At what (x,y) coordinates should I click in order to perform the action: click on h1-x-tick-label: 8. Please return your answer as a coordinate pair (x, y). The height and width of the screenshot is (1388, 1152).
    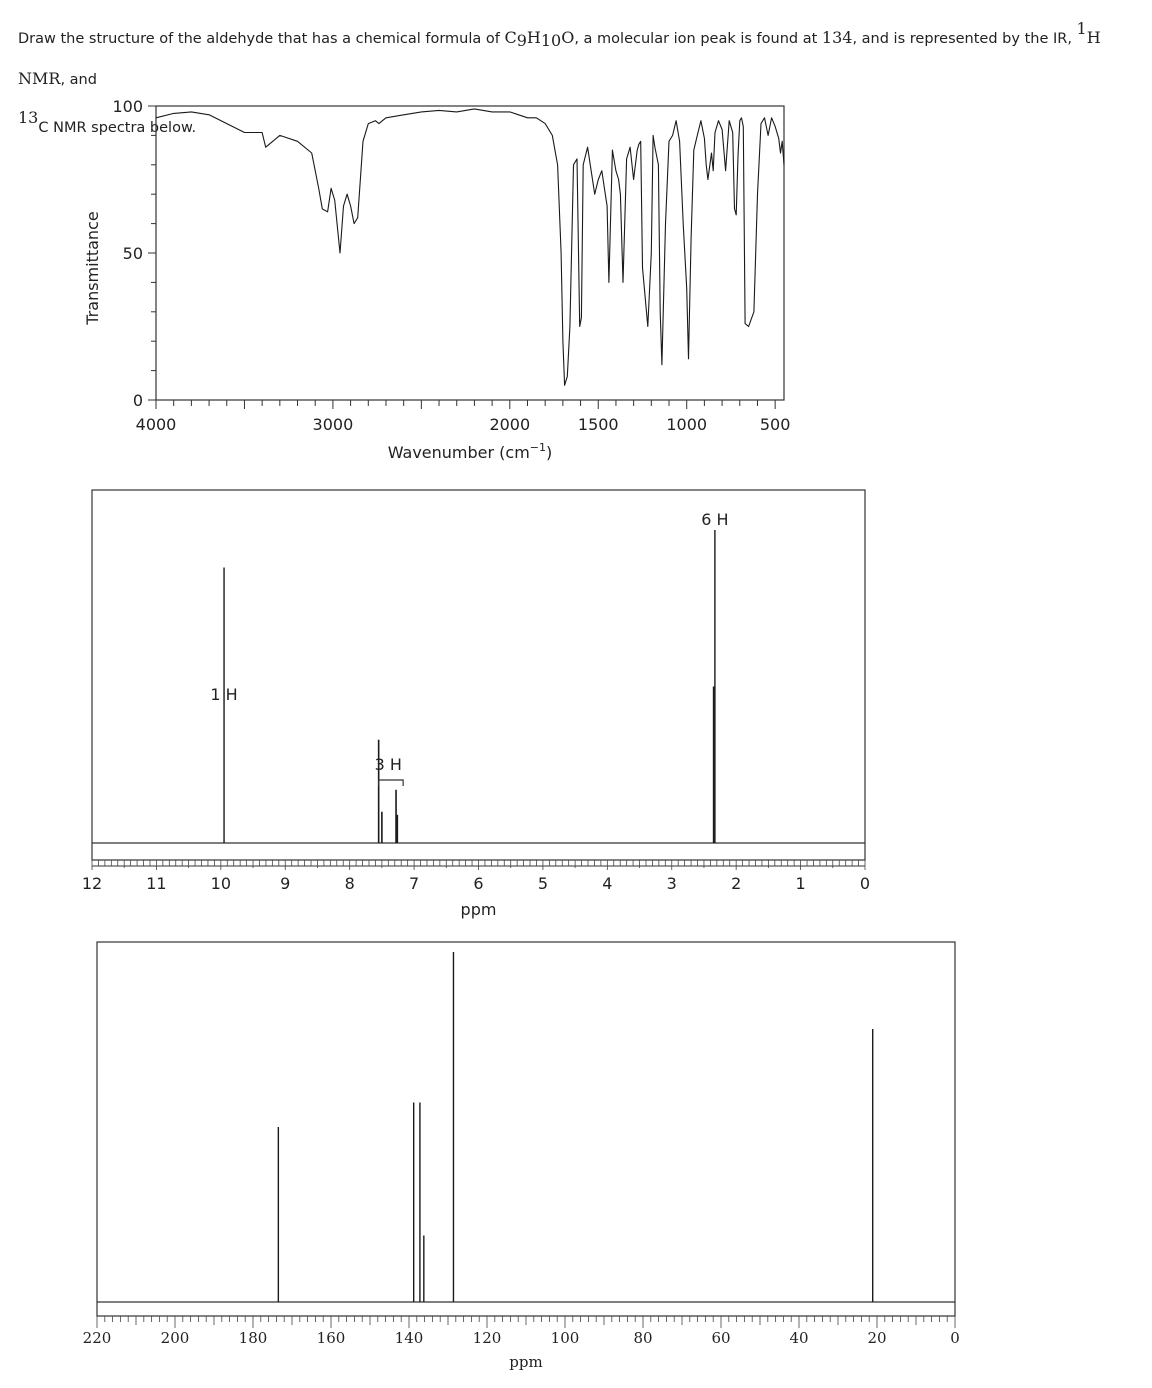
    Looking at the image, I should click on (350, 883).